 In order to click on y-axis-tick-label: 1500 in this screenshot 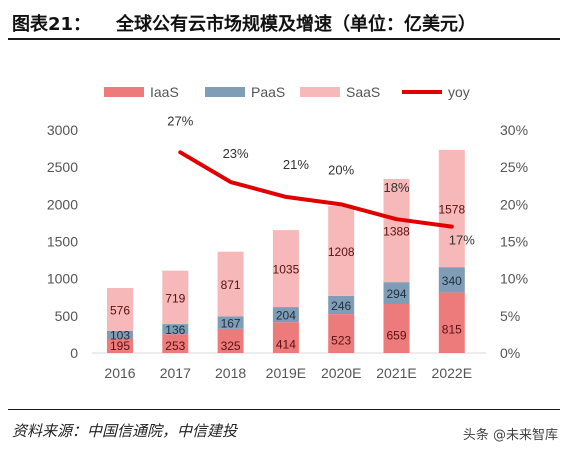, I will do `click(62, 242)`.